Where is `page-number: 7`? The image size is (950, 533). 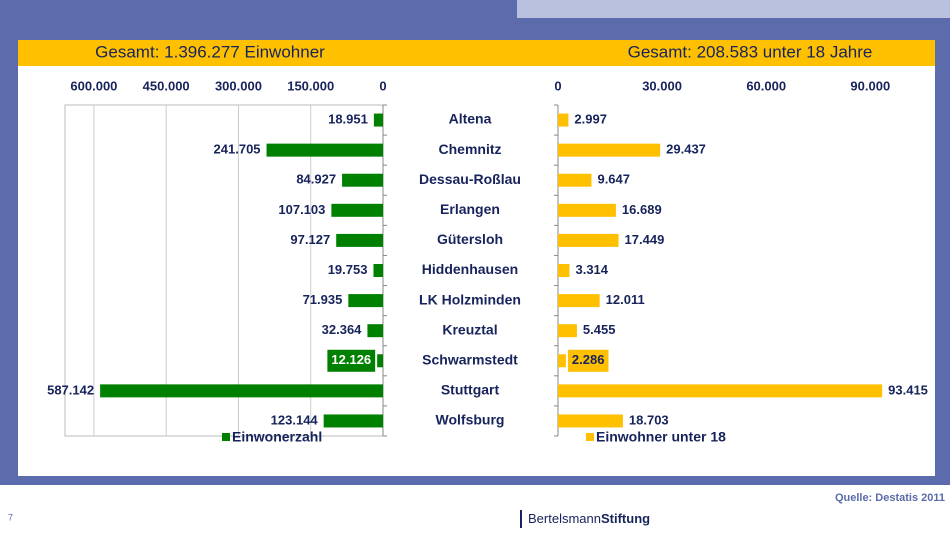 page-number: 7 is located at coordinates (10, 517).